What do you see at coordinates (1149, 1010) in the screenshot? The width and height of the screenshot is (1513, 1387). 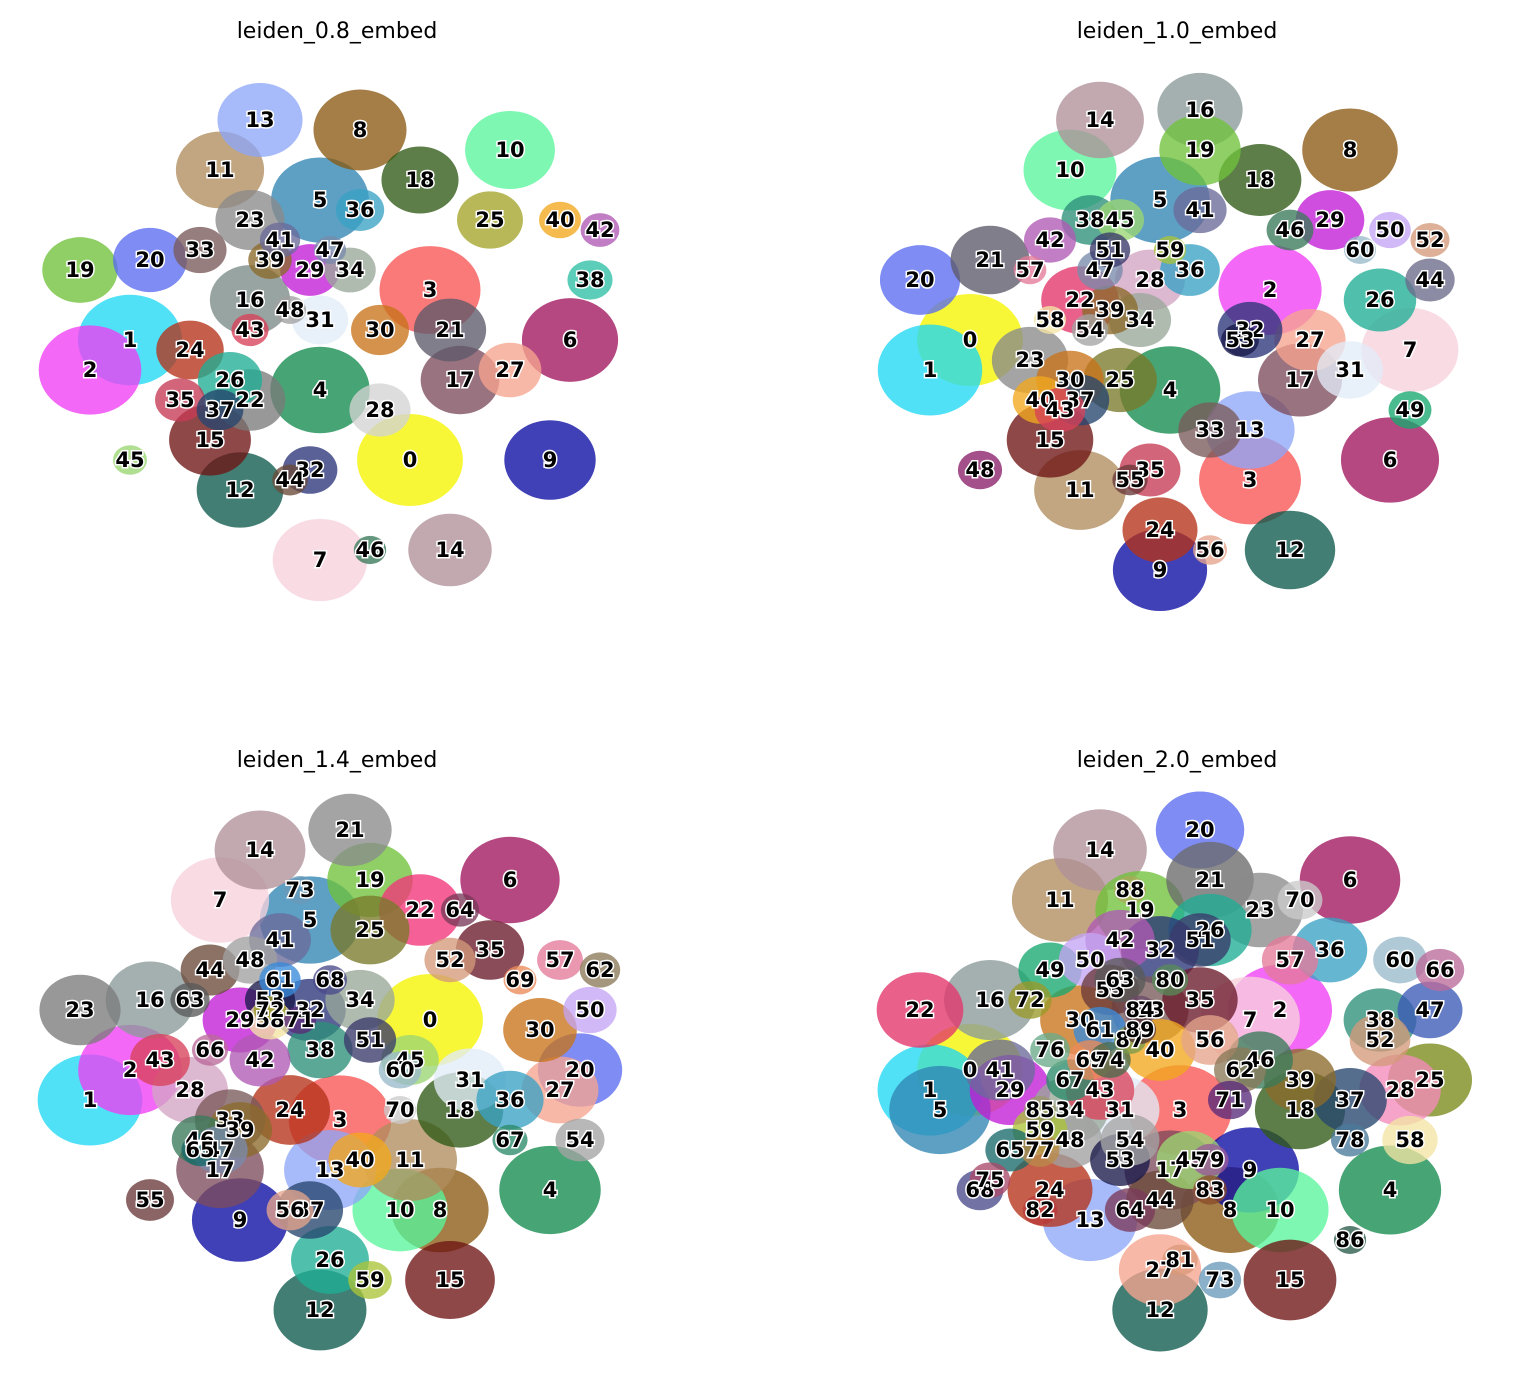 I see `cluster-label-33: 33` at bounding box center [1149, 1010].